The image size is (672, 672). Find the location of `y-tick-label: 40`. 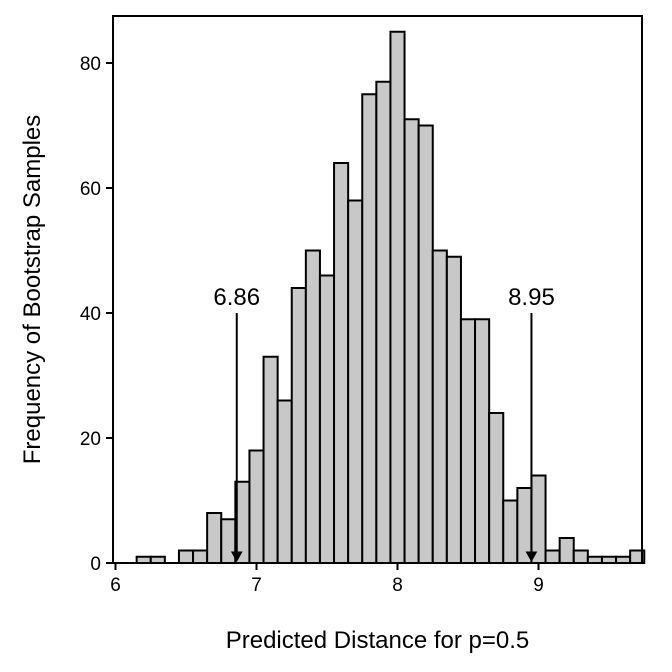

y-tick-label: 40 is located at coordinates (90, 314).